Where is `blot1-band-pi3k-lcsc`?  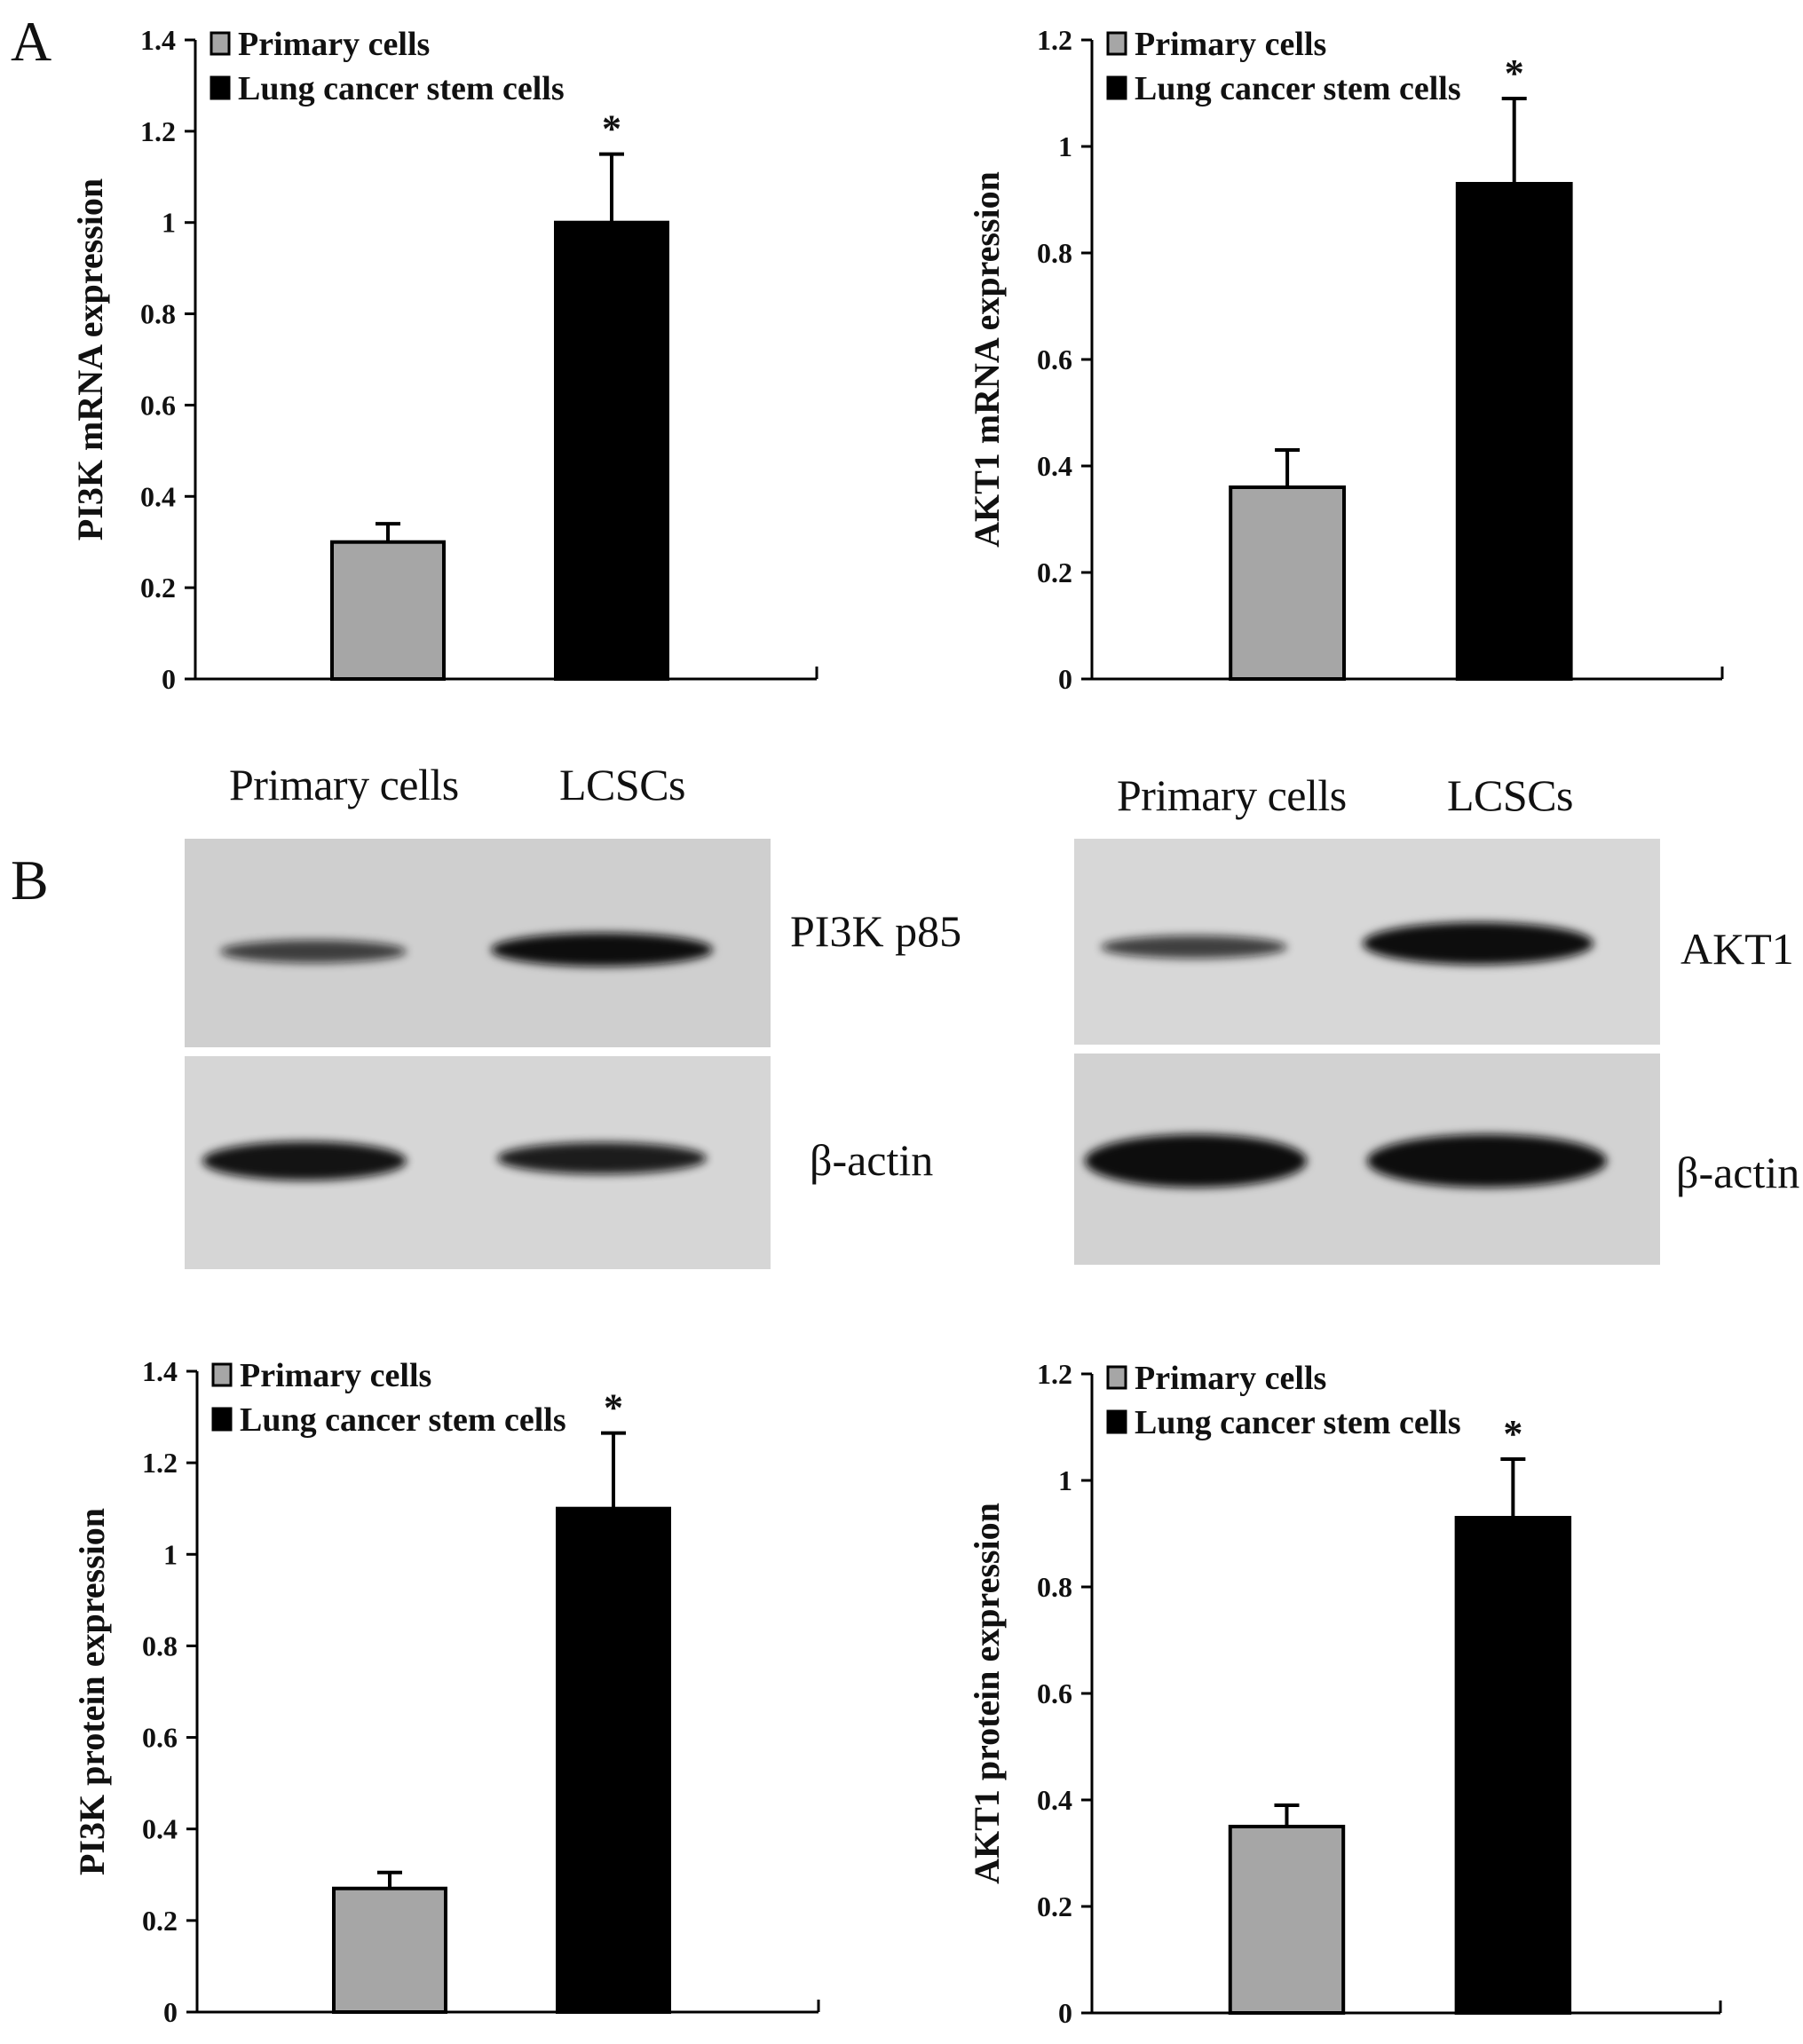 blot1-band-pi3k-lcsc is located at coordinates (602, 950).